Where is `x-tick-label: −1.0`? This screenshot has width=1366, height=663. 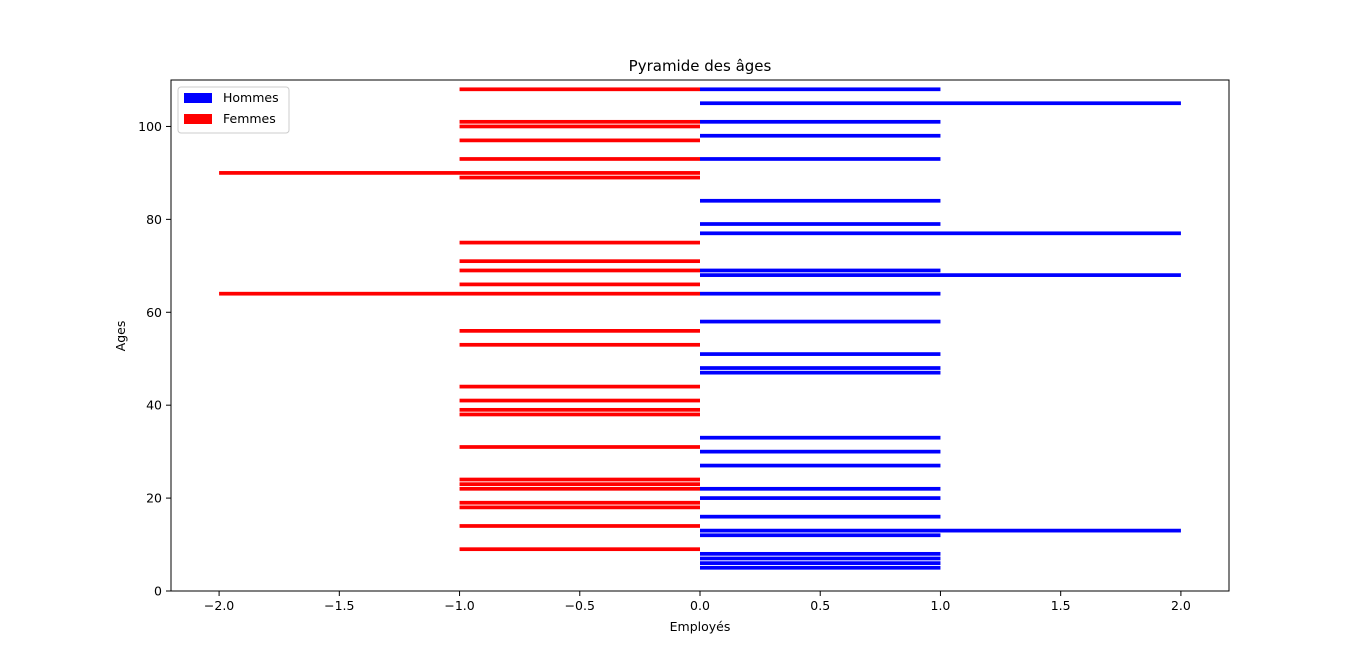 x-tick-label: −1.0 is located at coordinates (459, 605).